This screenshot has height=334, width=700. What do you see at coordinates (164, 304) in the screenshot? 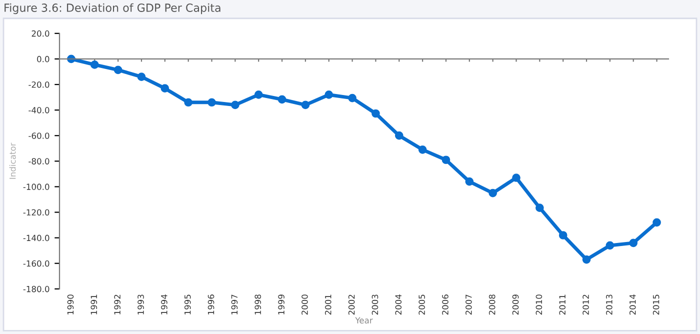
I see `x-tick-label: 1994` at bounding box center [164, 304].